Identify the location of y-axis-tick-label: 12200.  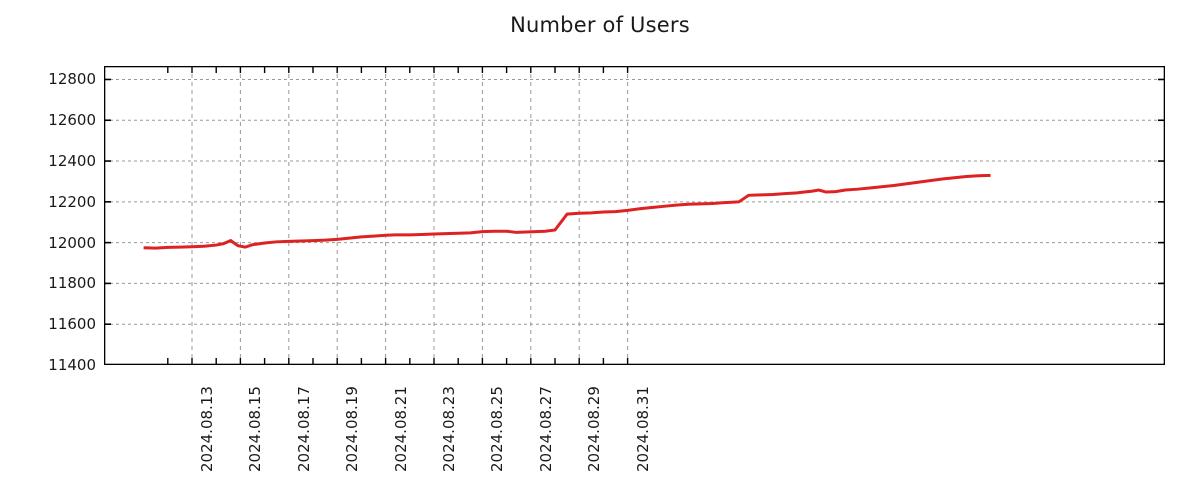
(72, 201).